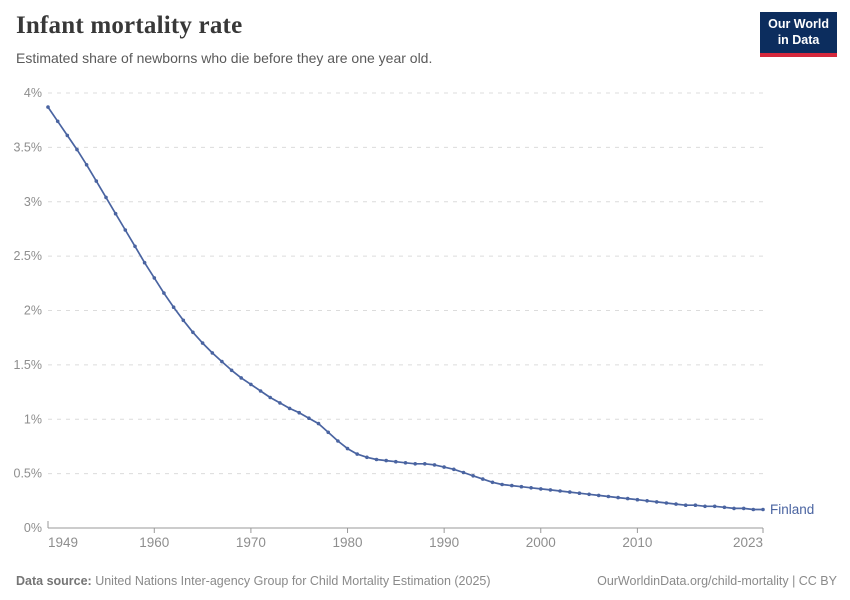 The height and width of the screenshot is (600, 850). Describe the element at coordinates (154, 542) in the screenshot. I see `x-axis-tick-label: 1960` at that location.